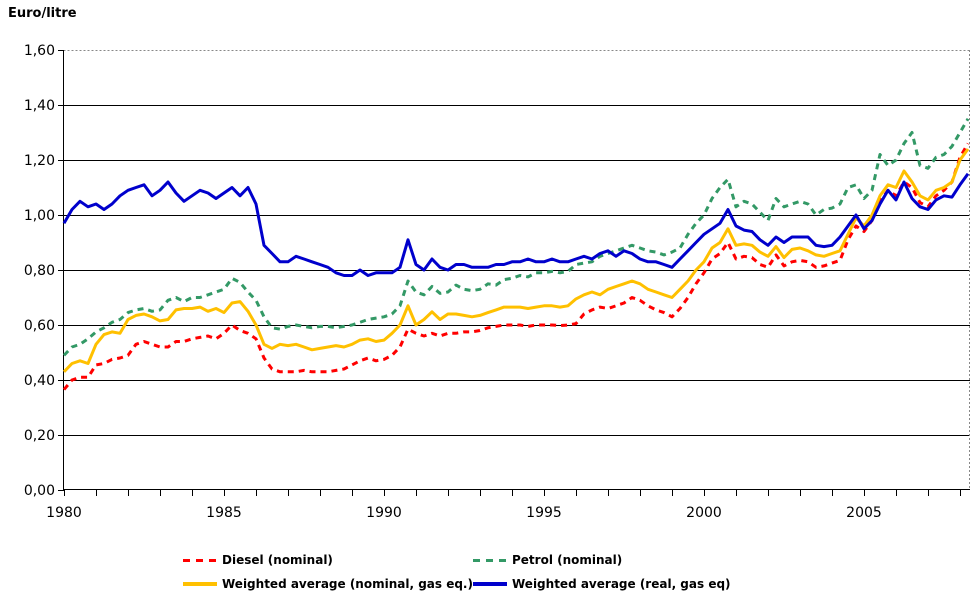  What do you see at coordinates (39, 51) in the screenshot?
I see `y-tick-label: 1,60` at bounding box center [39, 51].